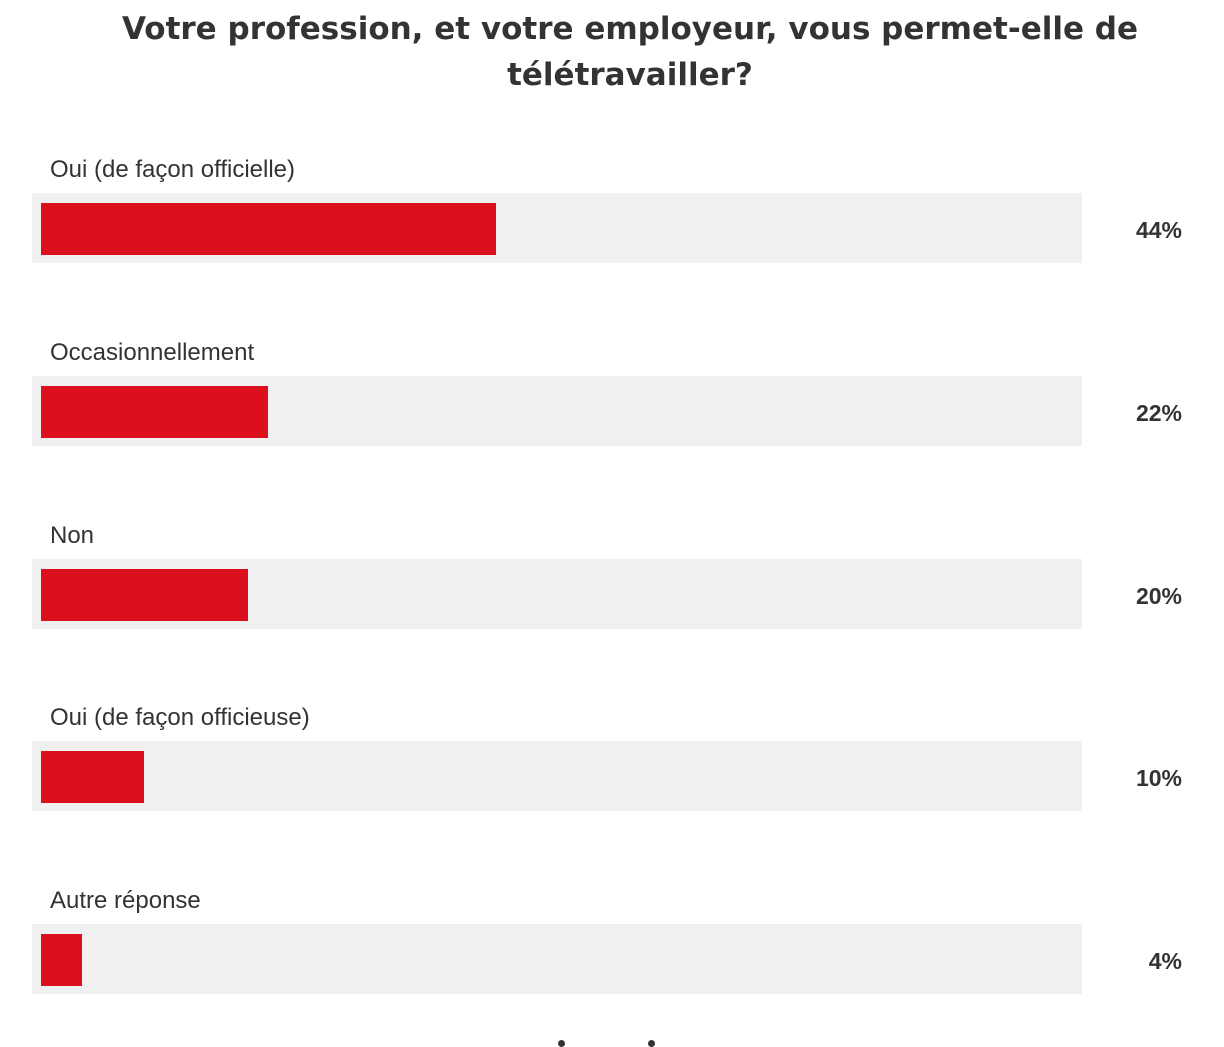  I want to click on bar-category-label: Oui (de façon officieuse), so click(180, 717).